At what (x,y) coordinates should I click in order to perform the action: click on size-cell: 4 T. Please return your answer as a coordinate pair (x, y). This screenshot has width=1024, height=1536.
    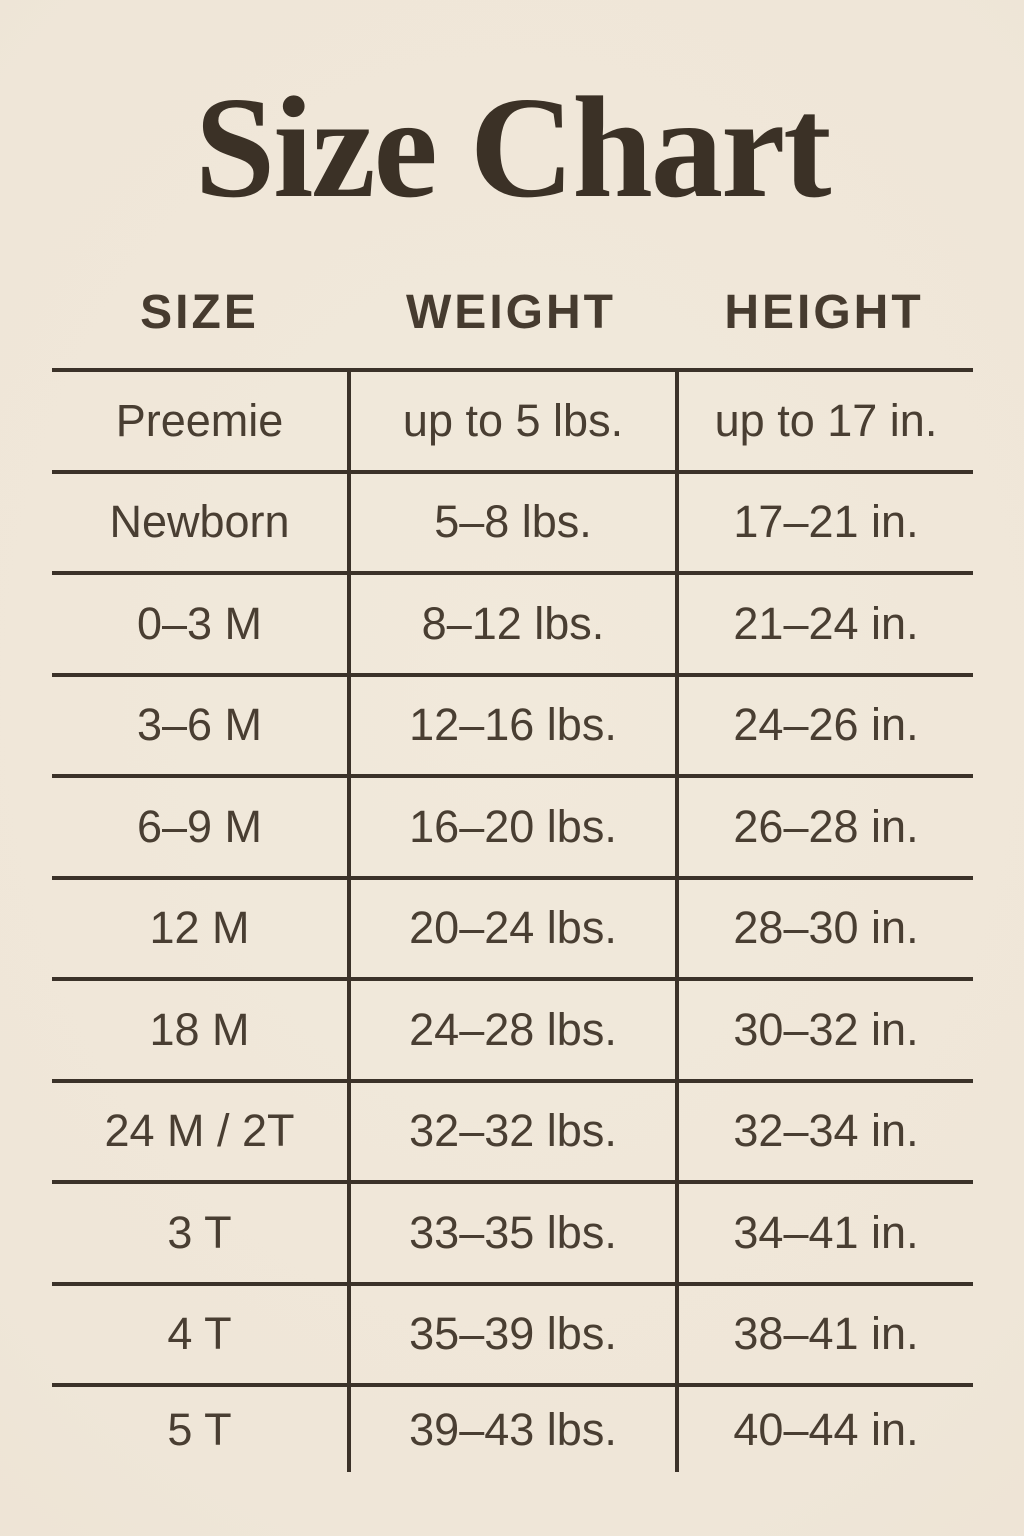
    Looking at the image, I should click on (199, 1334).